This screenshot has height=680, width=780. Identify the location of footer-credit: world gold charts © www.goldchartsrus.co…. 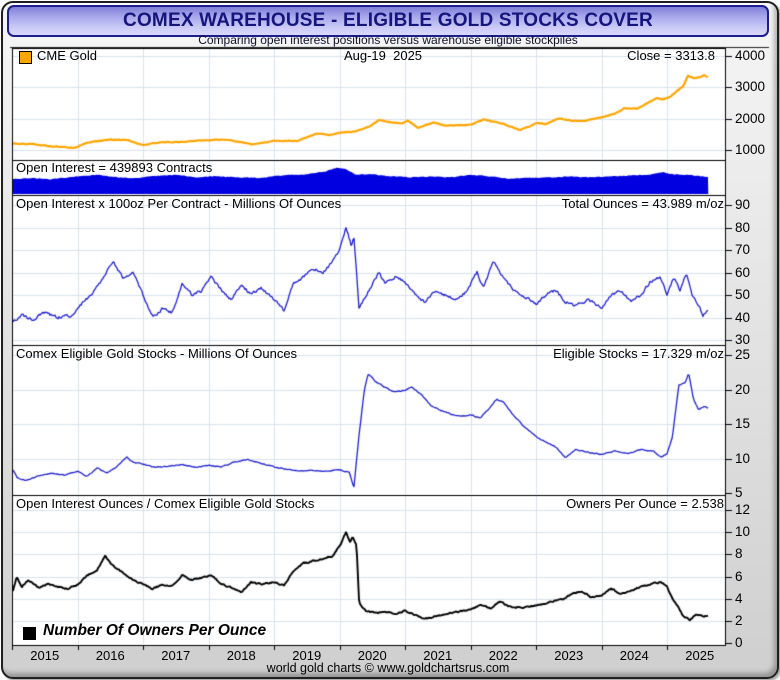
(388, 668).